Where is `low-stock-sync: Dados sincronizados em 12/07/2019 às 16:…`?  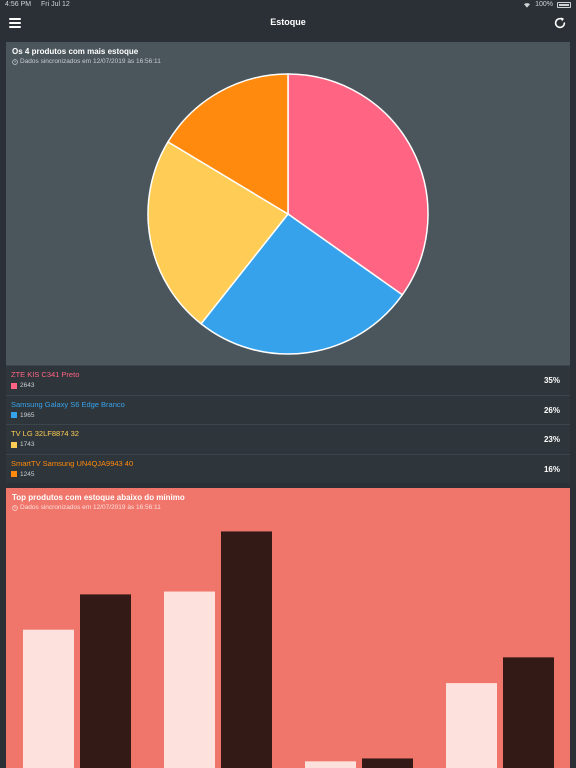
low-stock-sync: Dados sincronizados em 12/07/2019 às 16:… is located at coordinates (86, 507).